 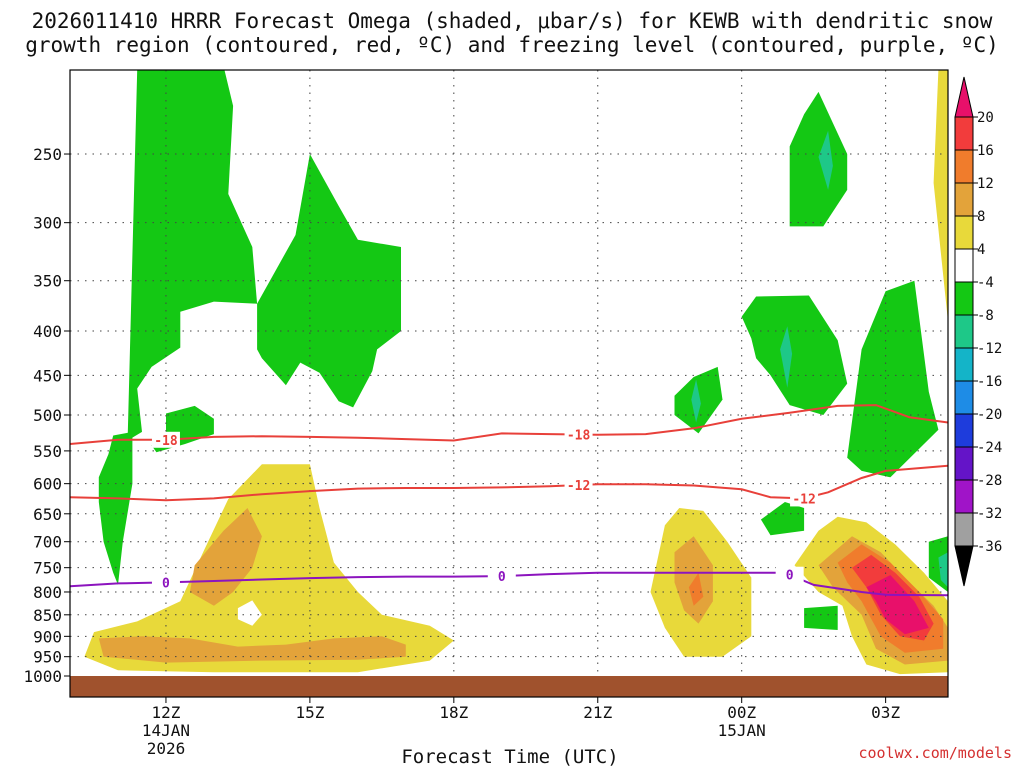 What do you see at coordinates (935, 753) in the screenshot?
I see `credit-text: coolwx.com/models` at bounding box center [935, 753].